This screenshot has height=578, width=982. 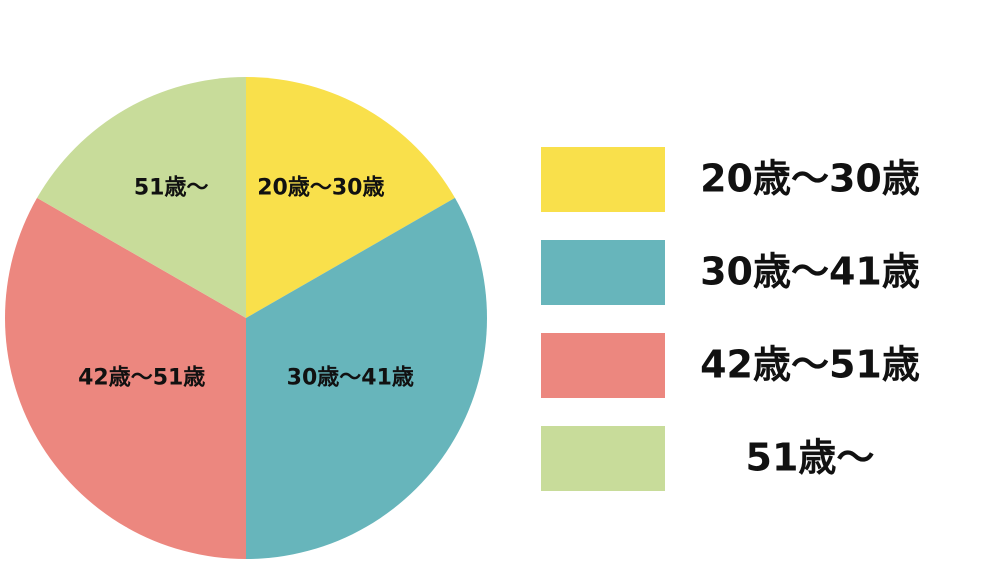 What do you see at coordinates (320, 188) in the screenshot?
I see `slice-label: 20歳〜30歳` at bounding box center [320, 188].